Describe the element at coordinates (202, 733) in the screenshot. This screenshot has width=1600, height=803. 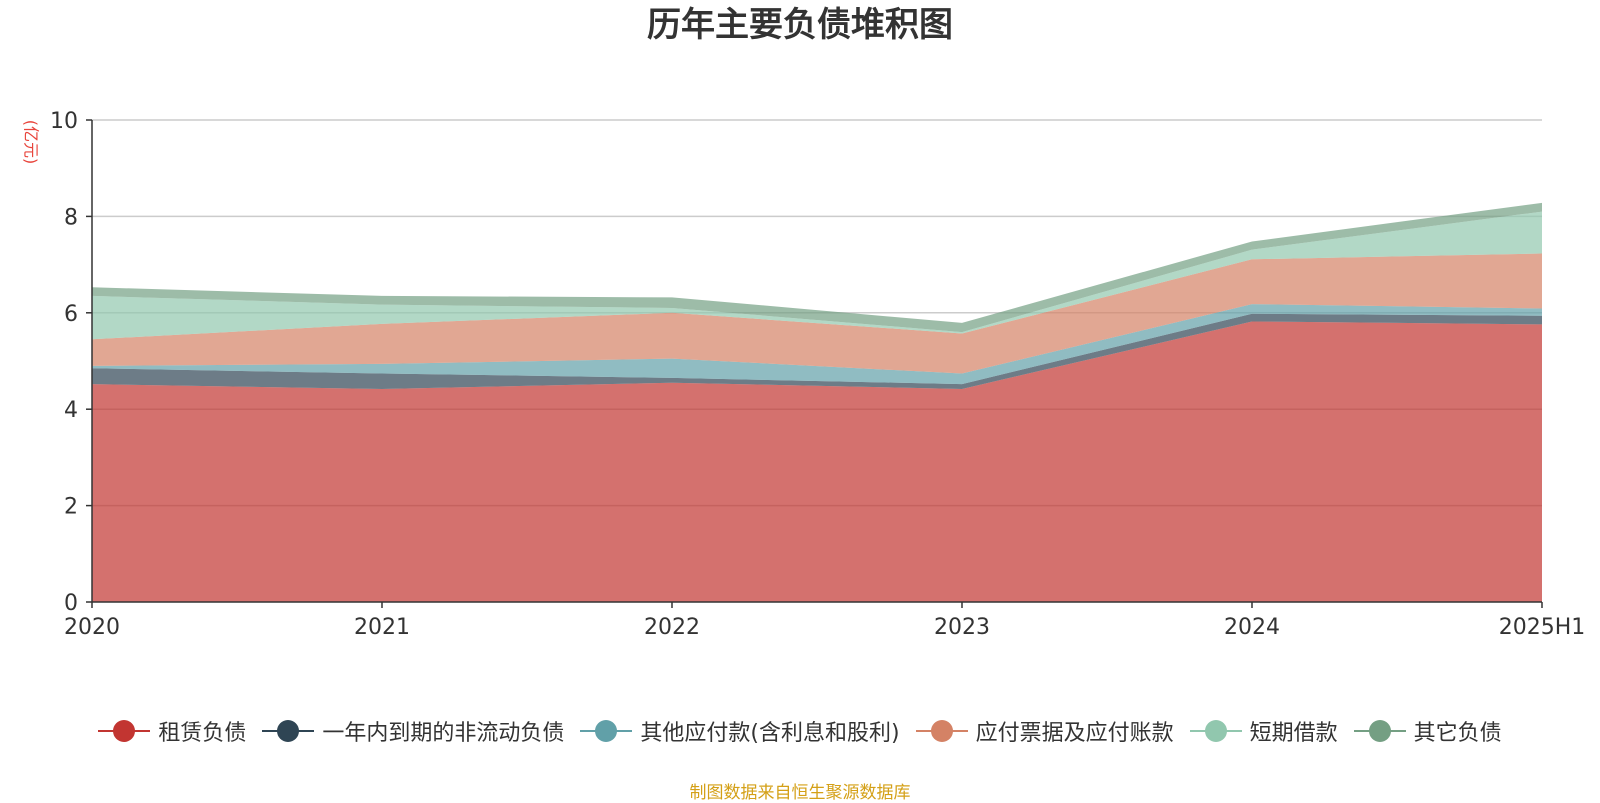
I see `legend-label: 租赁负债` at that location.